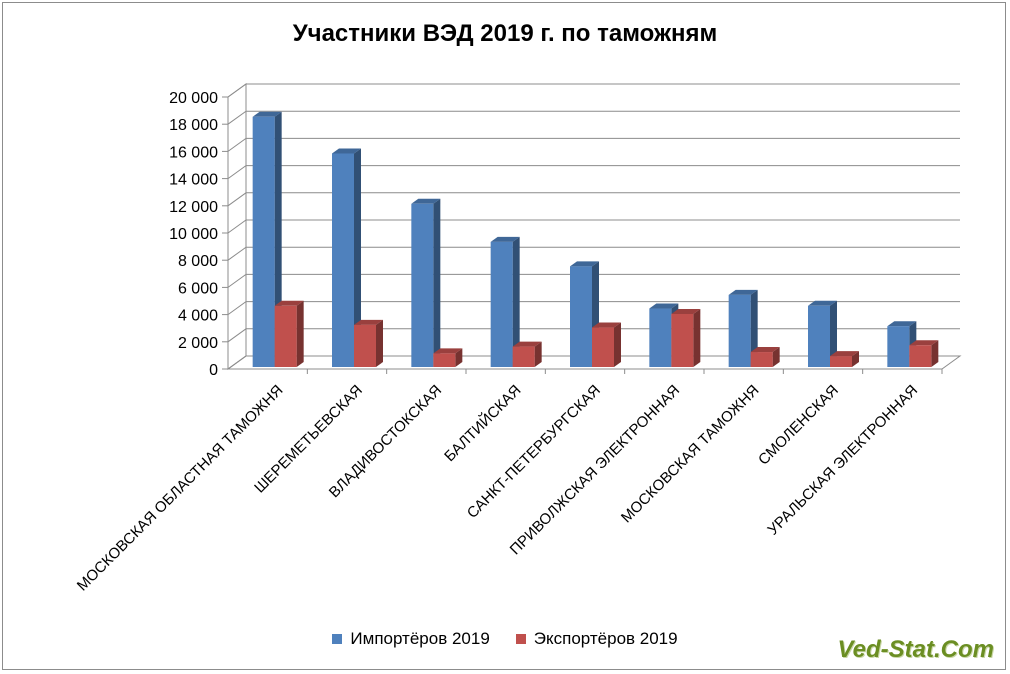 Image resolution: width=1010 pixels, height=674 pixels. I want to click on y-tick-label: 2 000, so click(198, 343).